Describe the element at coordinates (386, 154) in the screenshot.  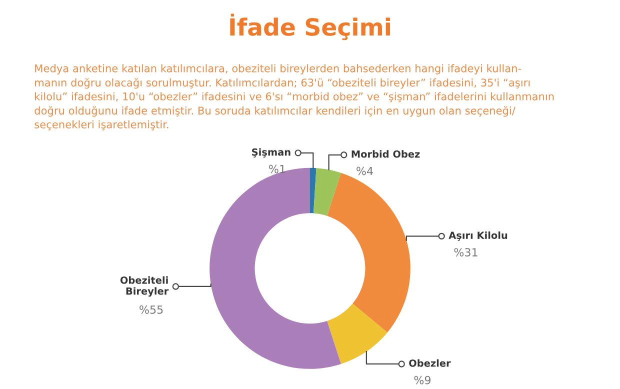
I see `slice-label: Morbid Obez` at that location.